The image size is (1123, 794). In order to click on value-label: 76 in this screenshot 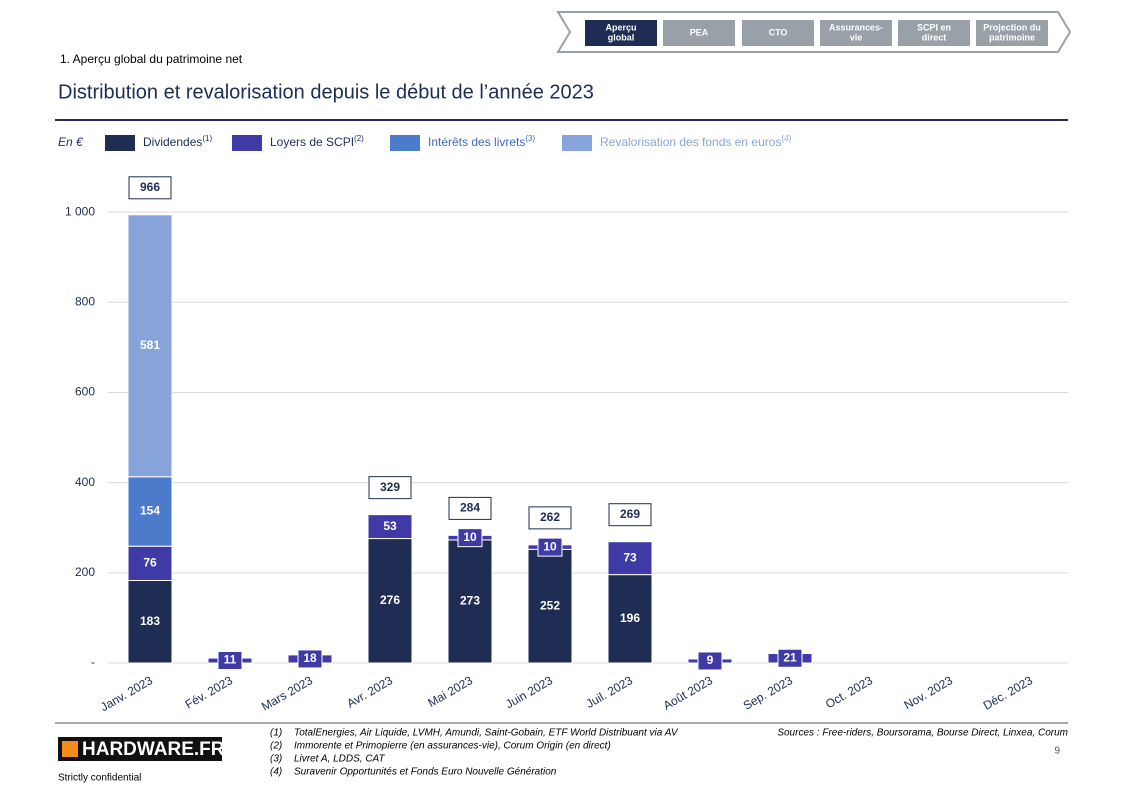, I will do `click(150, 563)`.